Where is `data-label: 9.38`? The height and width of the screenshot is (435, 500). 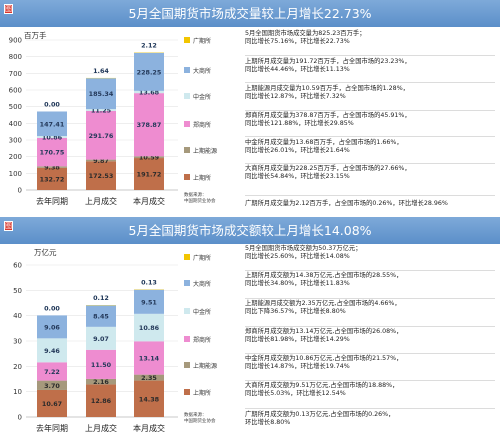 data-label: 9.38 is located at coordinates (52, 168).